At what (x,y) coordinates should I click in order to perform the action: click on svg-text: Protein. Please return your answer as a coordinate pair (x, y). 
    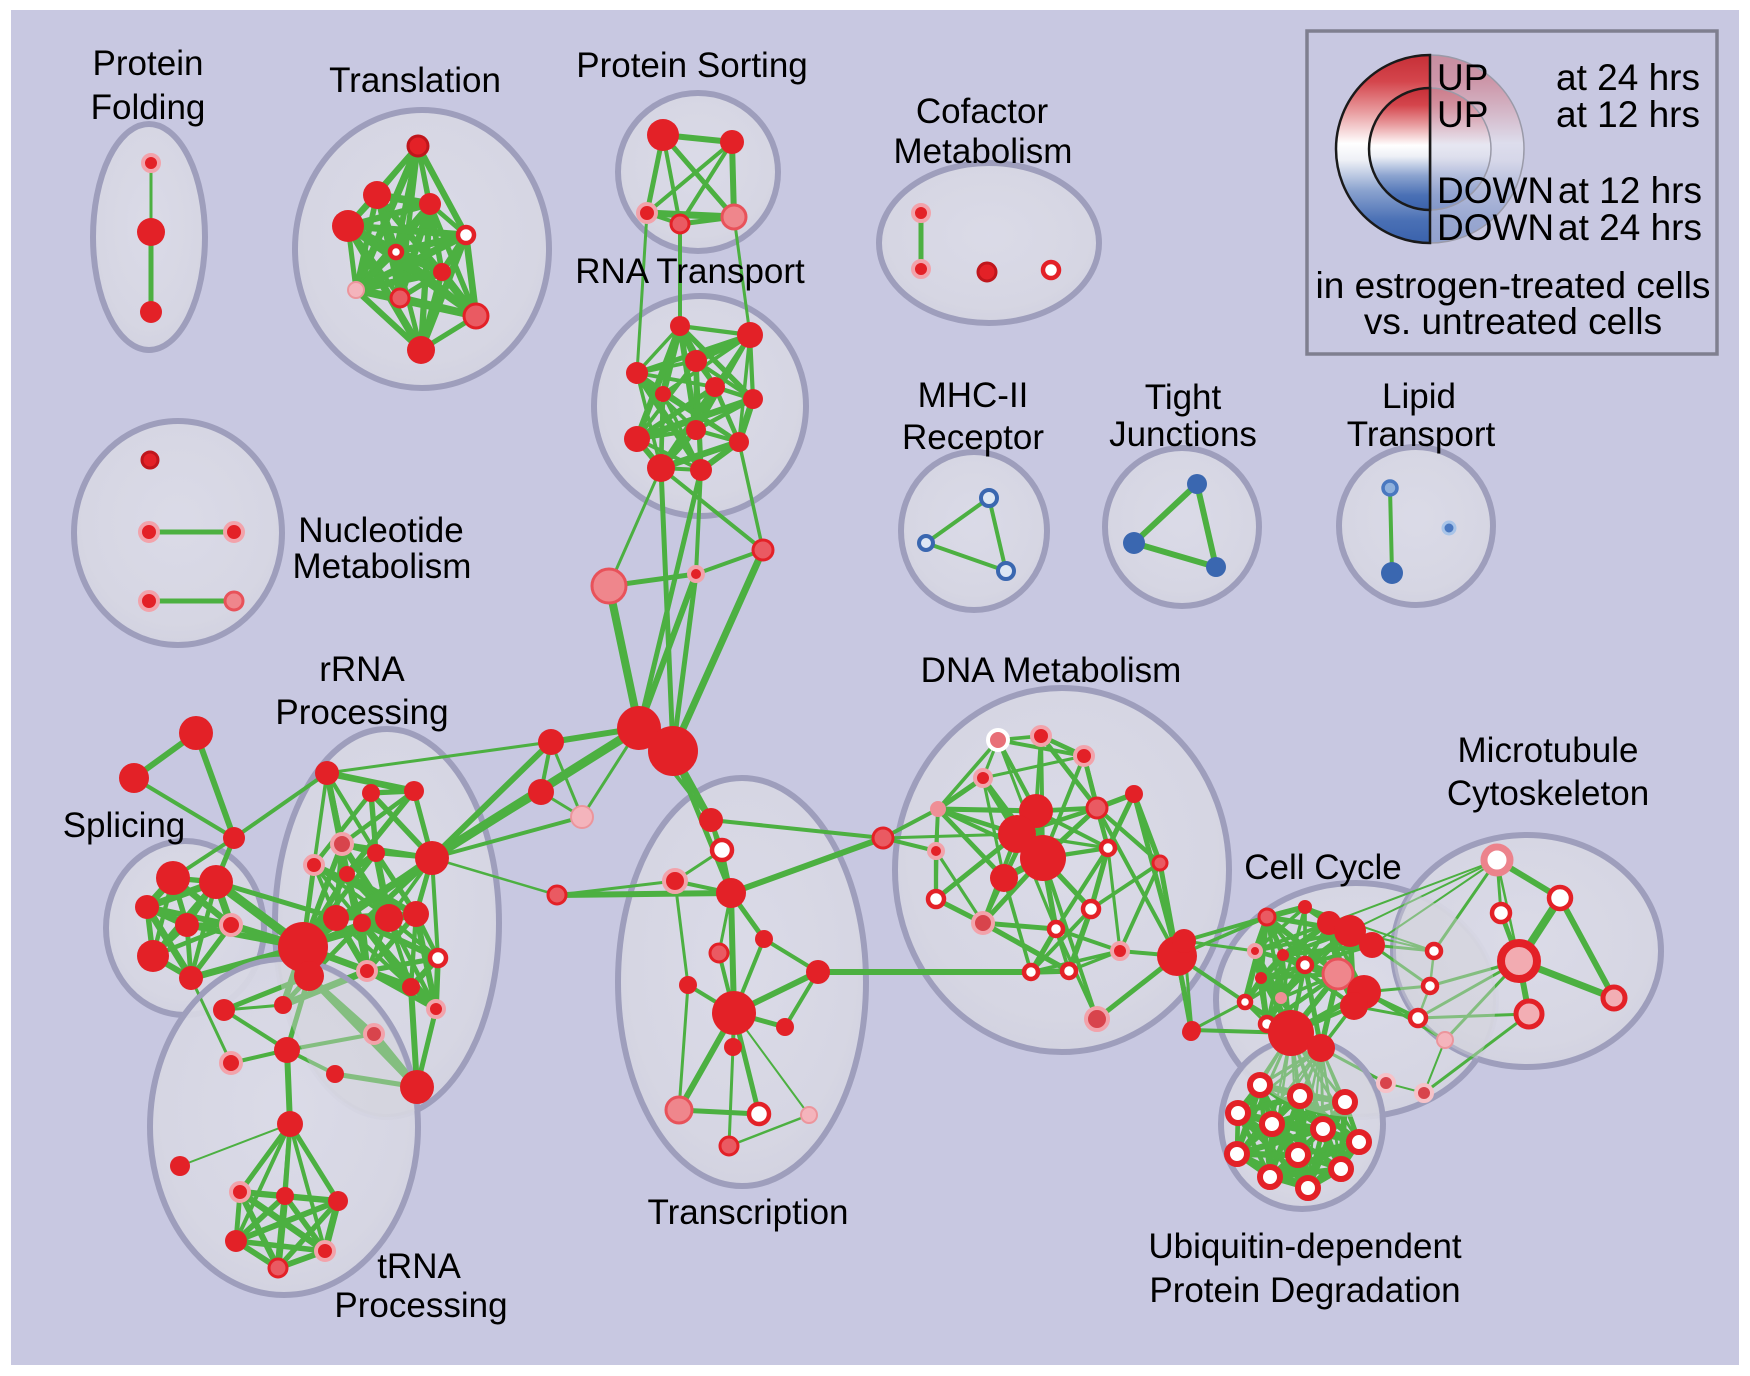
    Looking at the image, I should click on (148, 63).